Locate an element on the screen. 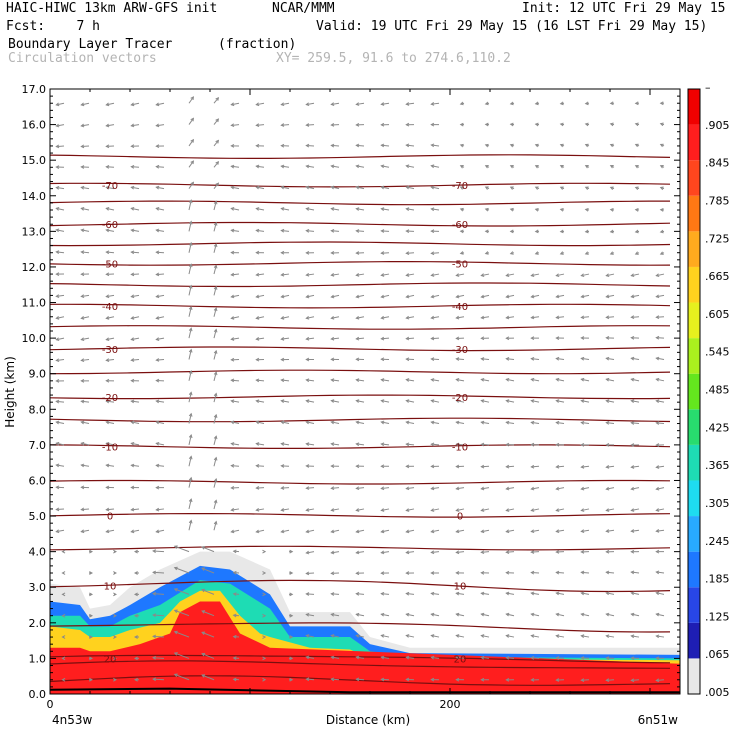  colorbar-label: .905 is located at coordinates (717, 125).